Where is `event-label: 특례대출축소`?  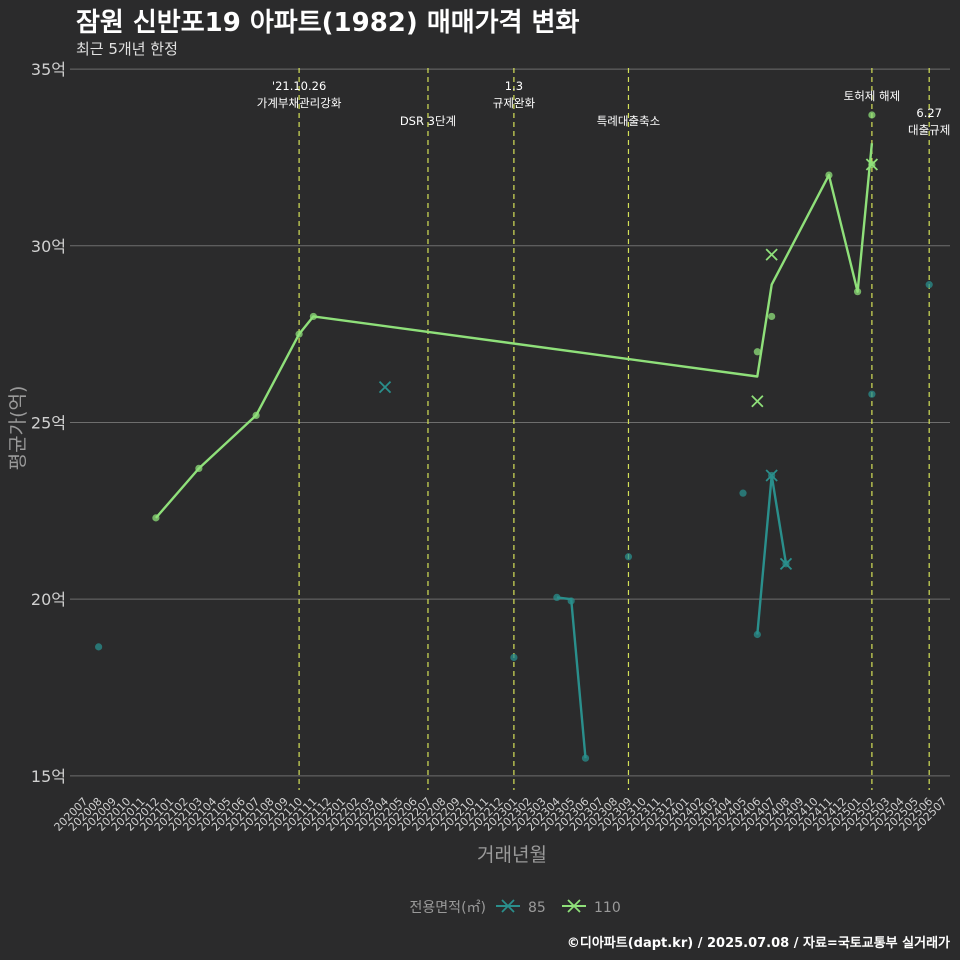 event-label: 특례대출축소 is located at coordinates (628, 121).